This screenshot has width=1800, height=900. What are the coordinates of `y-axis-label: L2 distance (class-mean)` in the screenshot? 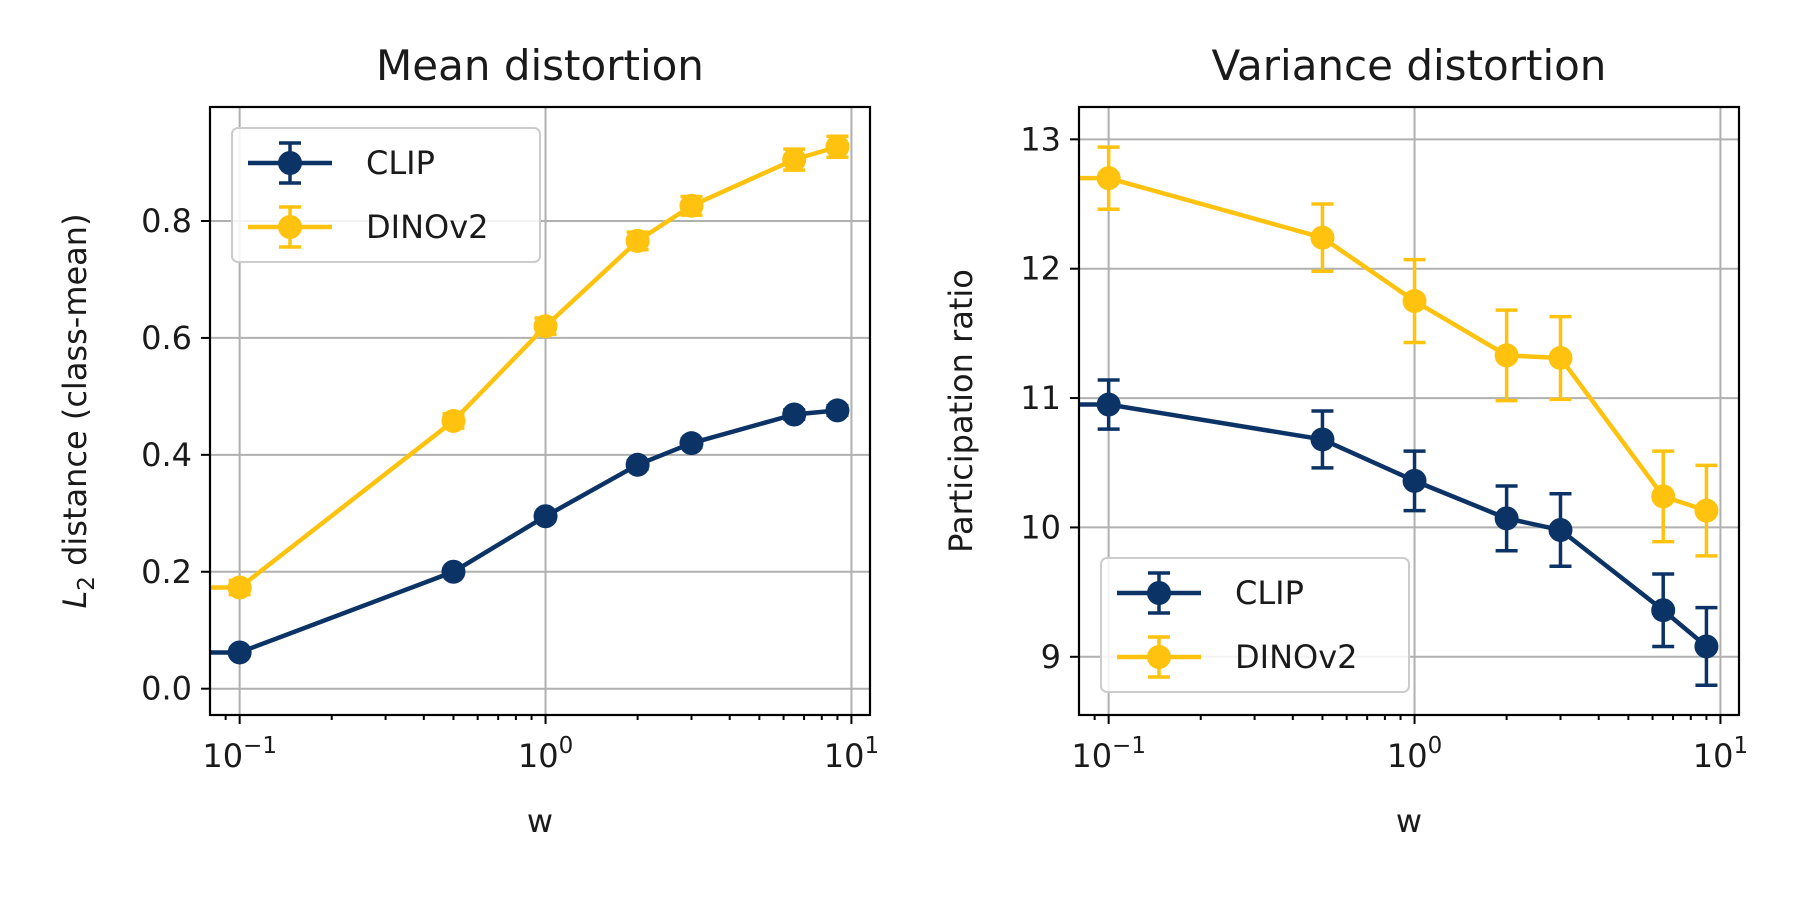 It's located at (78, 410).